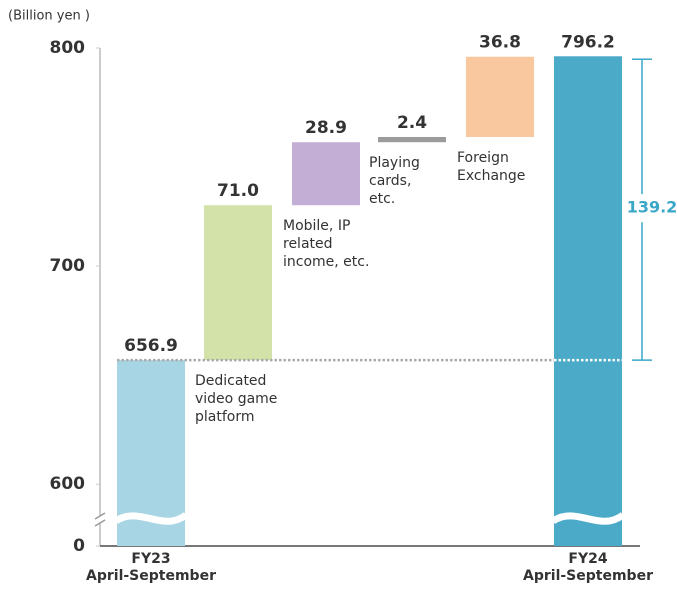 The height and width of the screenshot is (591, 677). I want to click on value-label: 36.8, so click(500, 43).